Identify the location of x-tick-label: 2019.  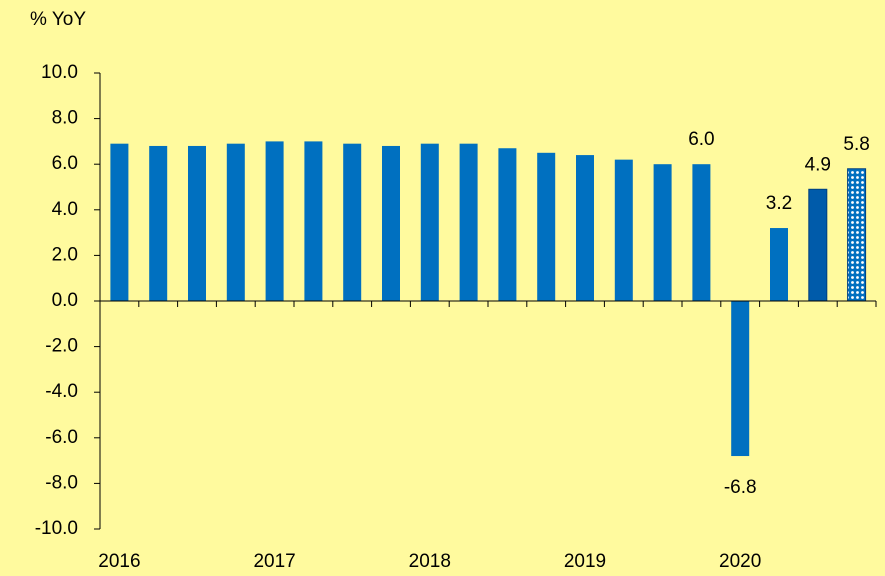
(585, 561).